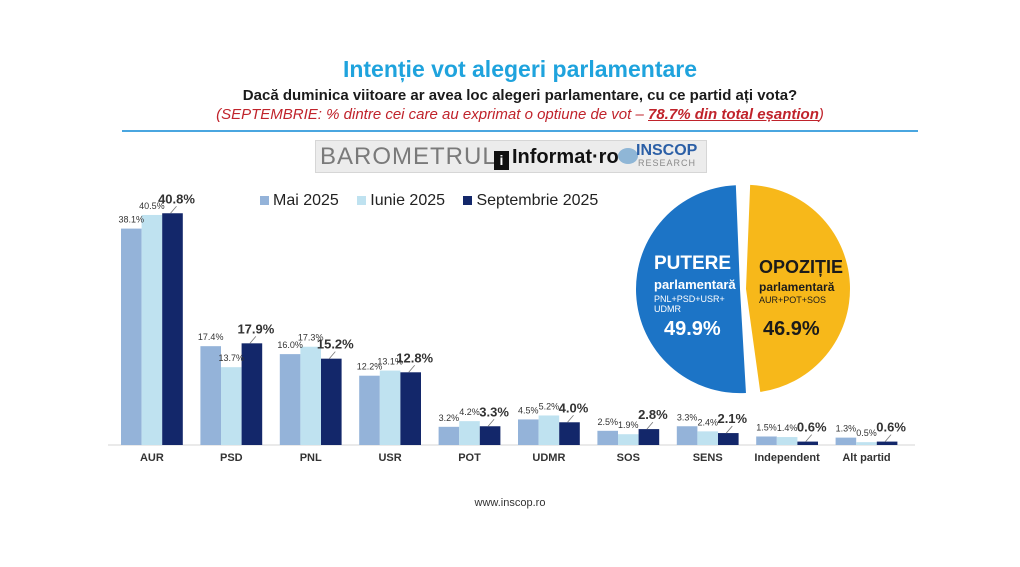 Image resolution: width=1020 pixels, height=567 pixels. I want to click on chart-legend: Mai 2025 Iunie 2025 Septembrie 2025, so click(436, 201).